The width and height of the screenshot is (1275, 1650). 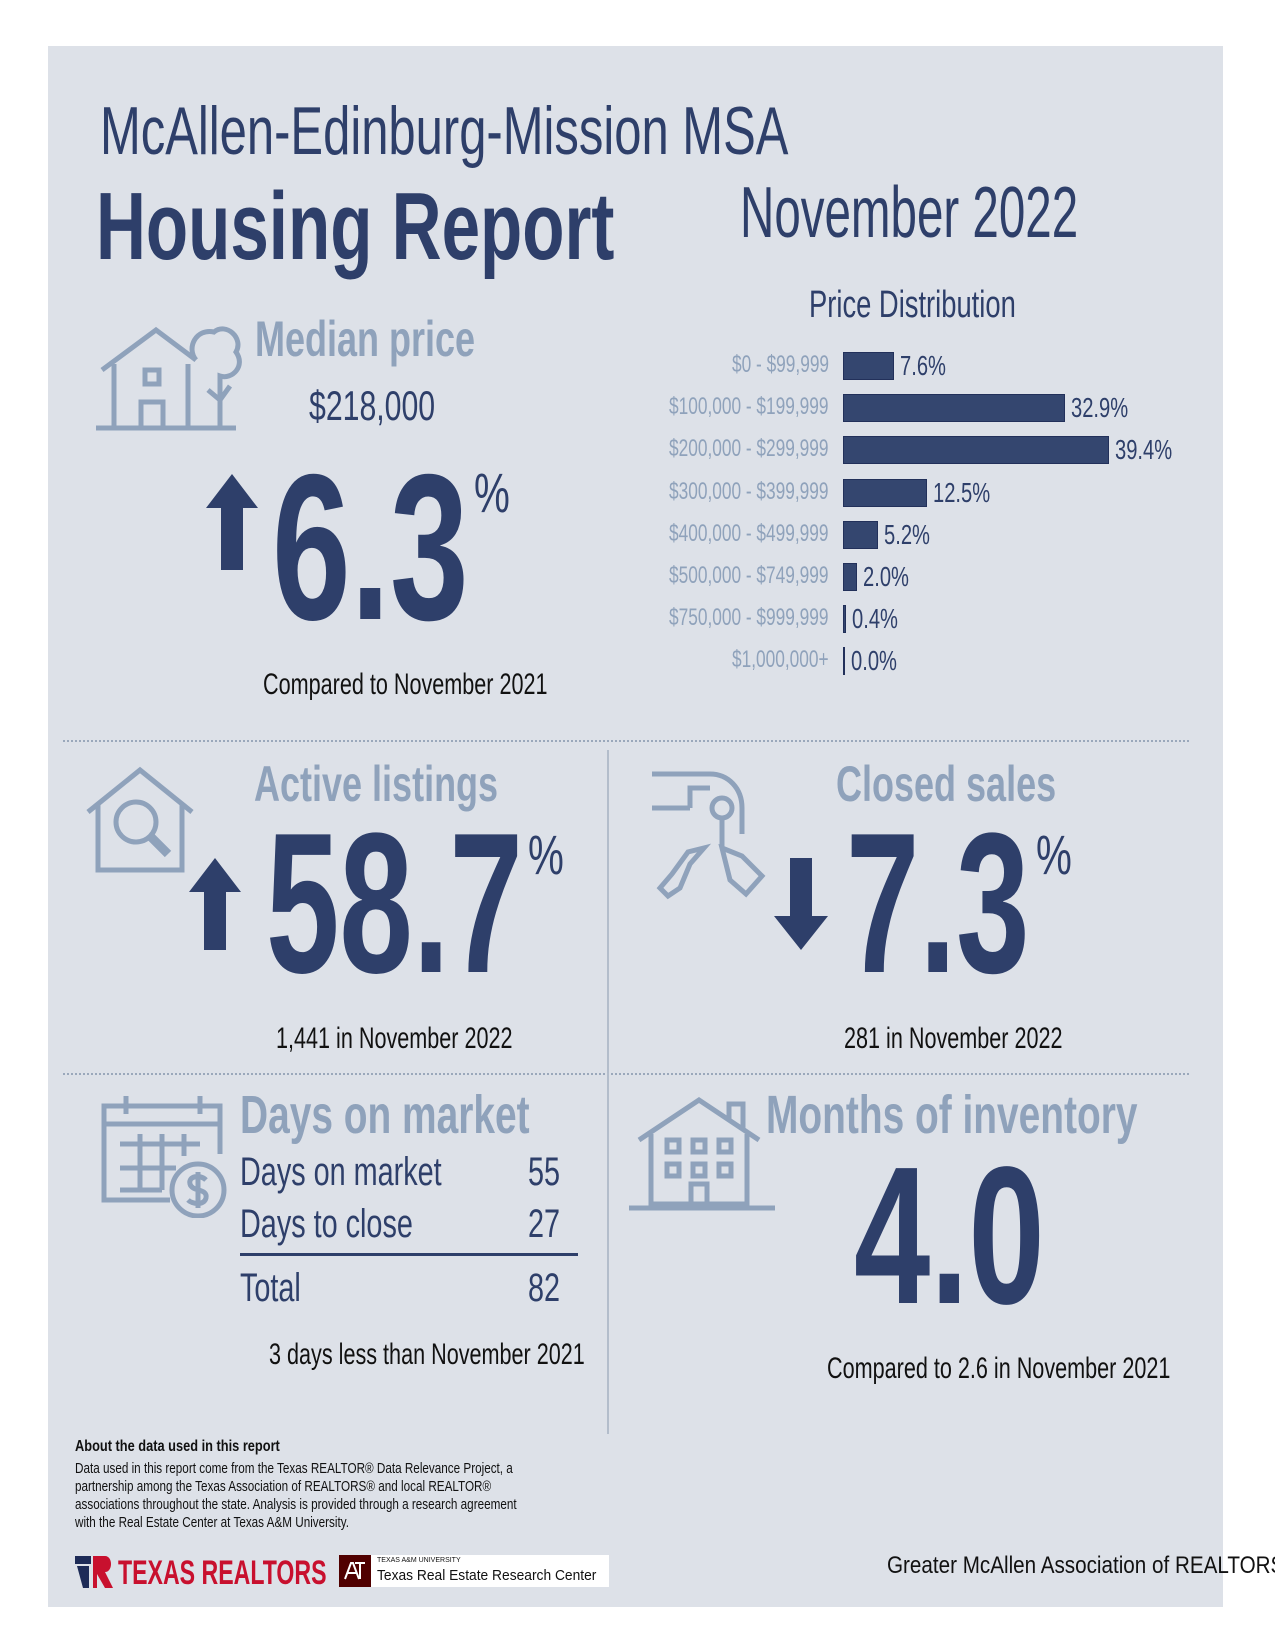 I want to click on median-price-value: $218,000, so click(x=372, y=405).